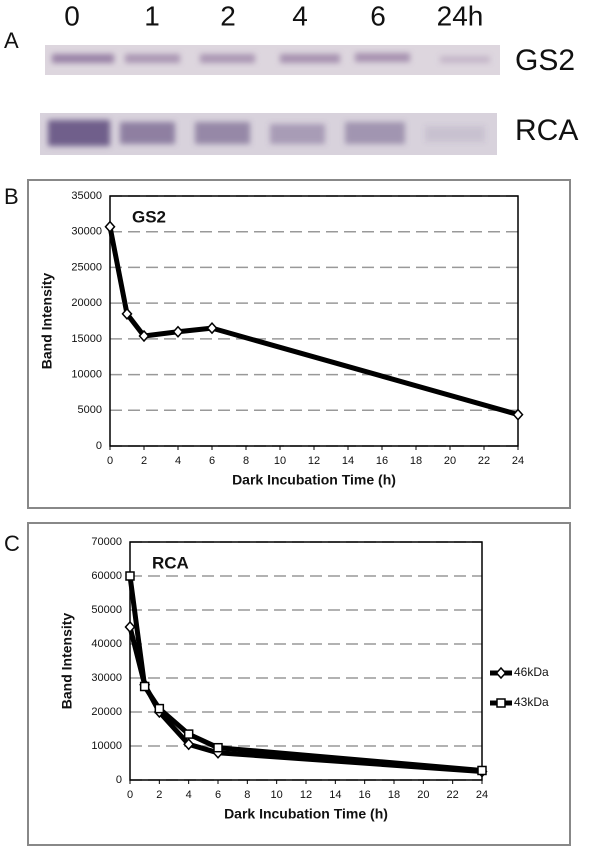  I want to click on chart-title: RCA, so click(170, 562).